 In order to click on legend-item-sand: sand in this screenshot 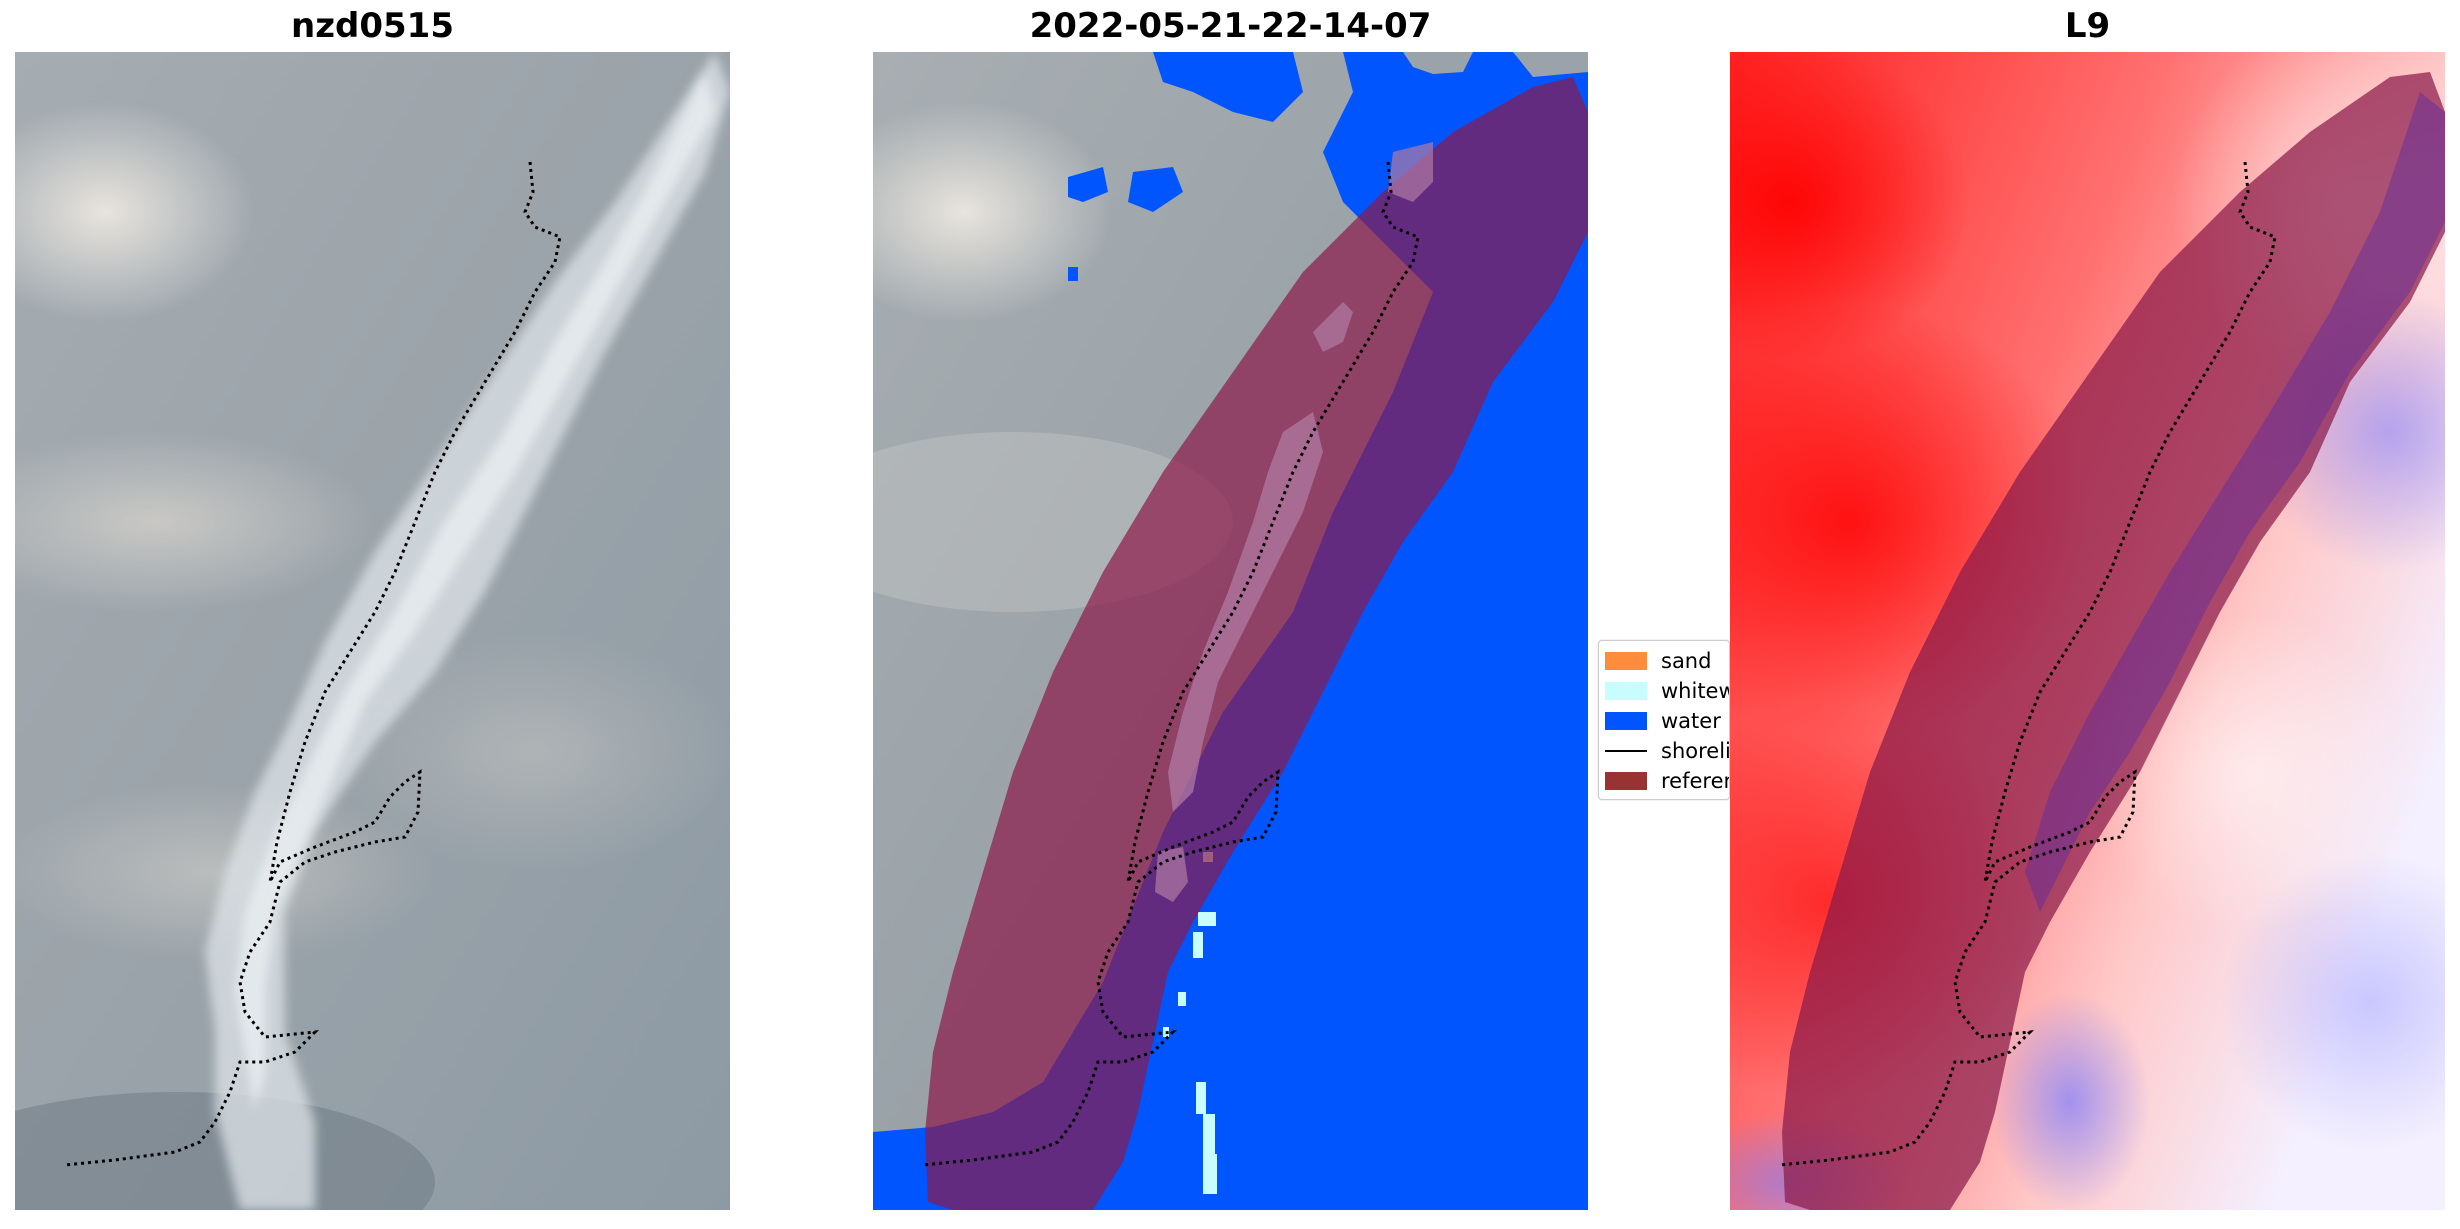, I will do `click(1658, 661)`.